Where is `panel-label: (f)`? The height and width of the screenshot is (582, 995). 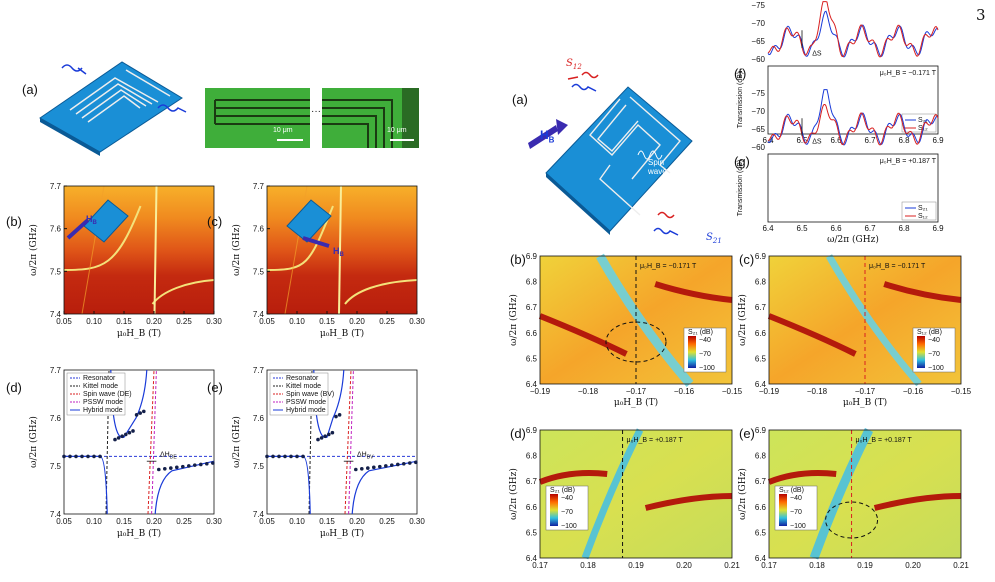 panel-label: (f) is located at coordinates (740, 73).